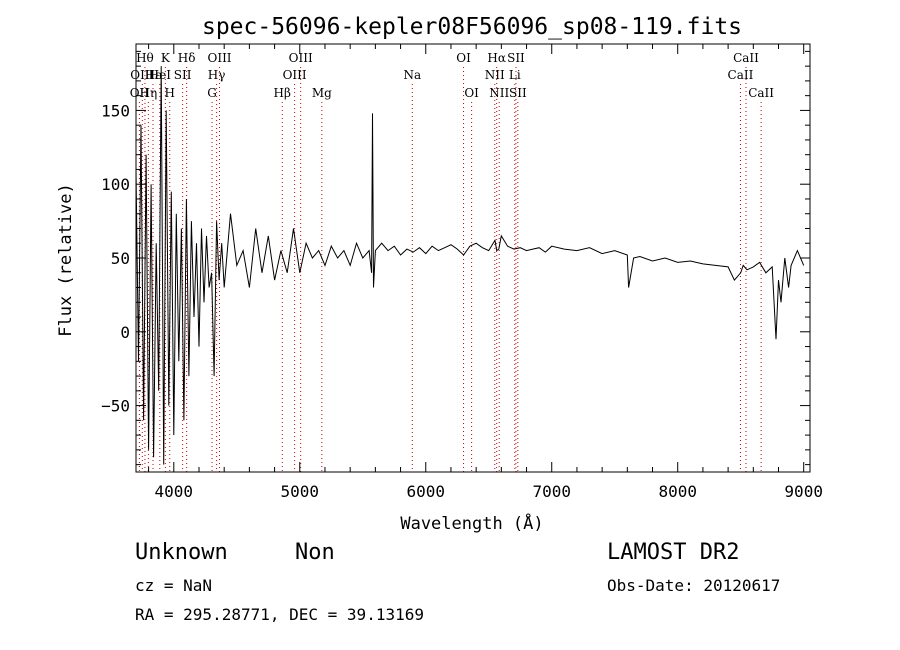 This screenshot has width=900, height=650. Describe the element at coordinates (673, 552) in the screenshot. I see `survey-label: LAMOST DR2` at that location.